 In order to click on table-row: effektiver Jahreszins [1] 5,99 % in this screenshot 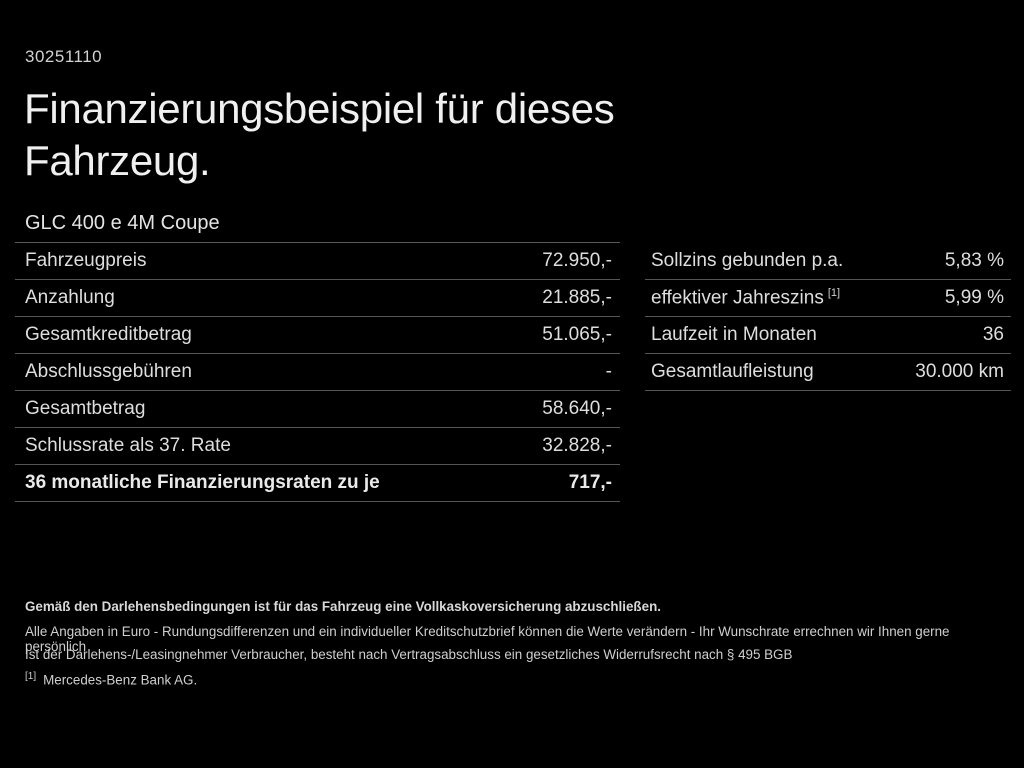, I will do `click(828, 298)`.